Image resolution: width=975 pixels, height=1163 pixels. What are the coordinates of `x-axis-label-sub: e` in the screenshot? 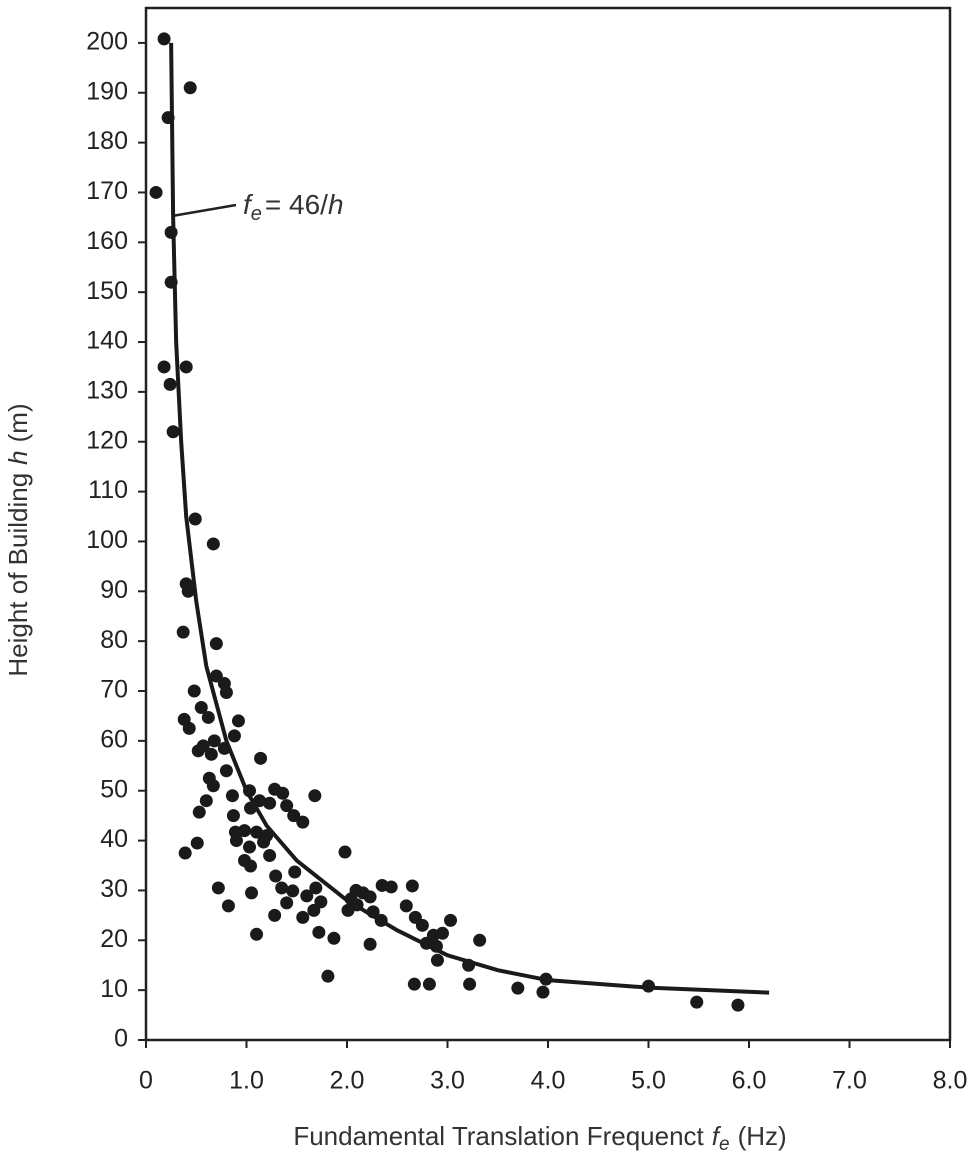 It's located at (724, 1144).